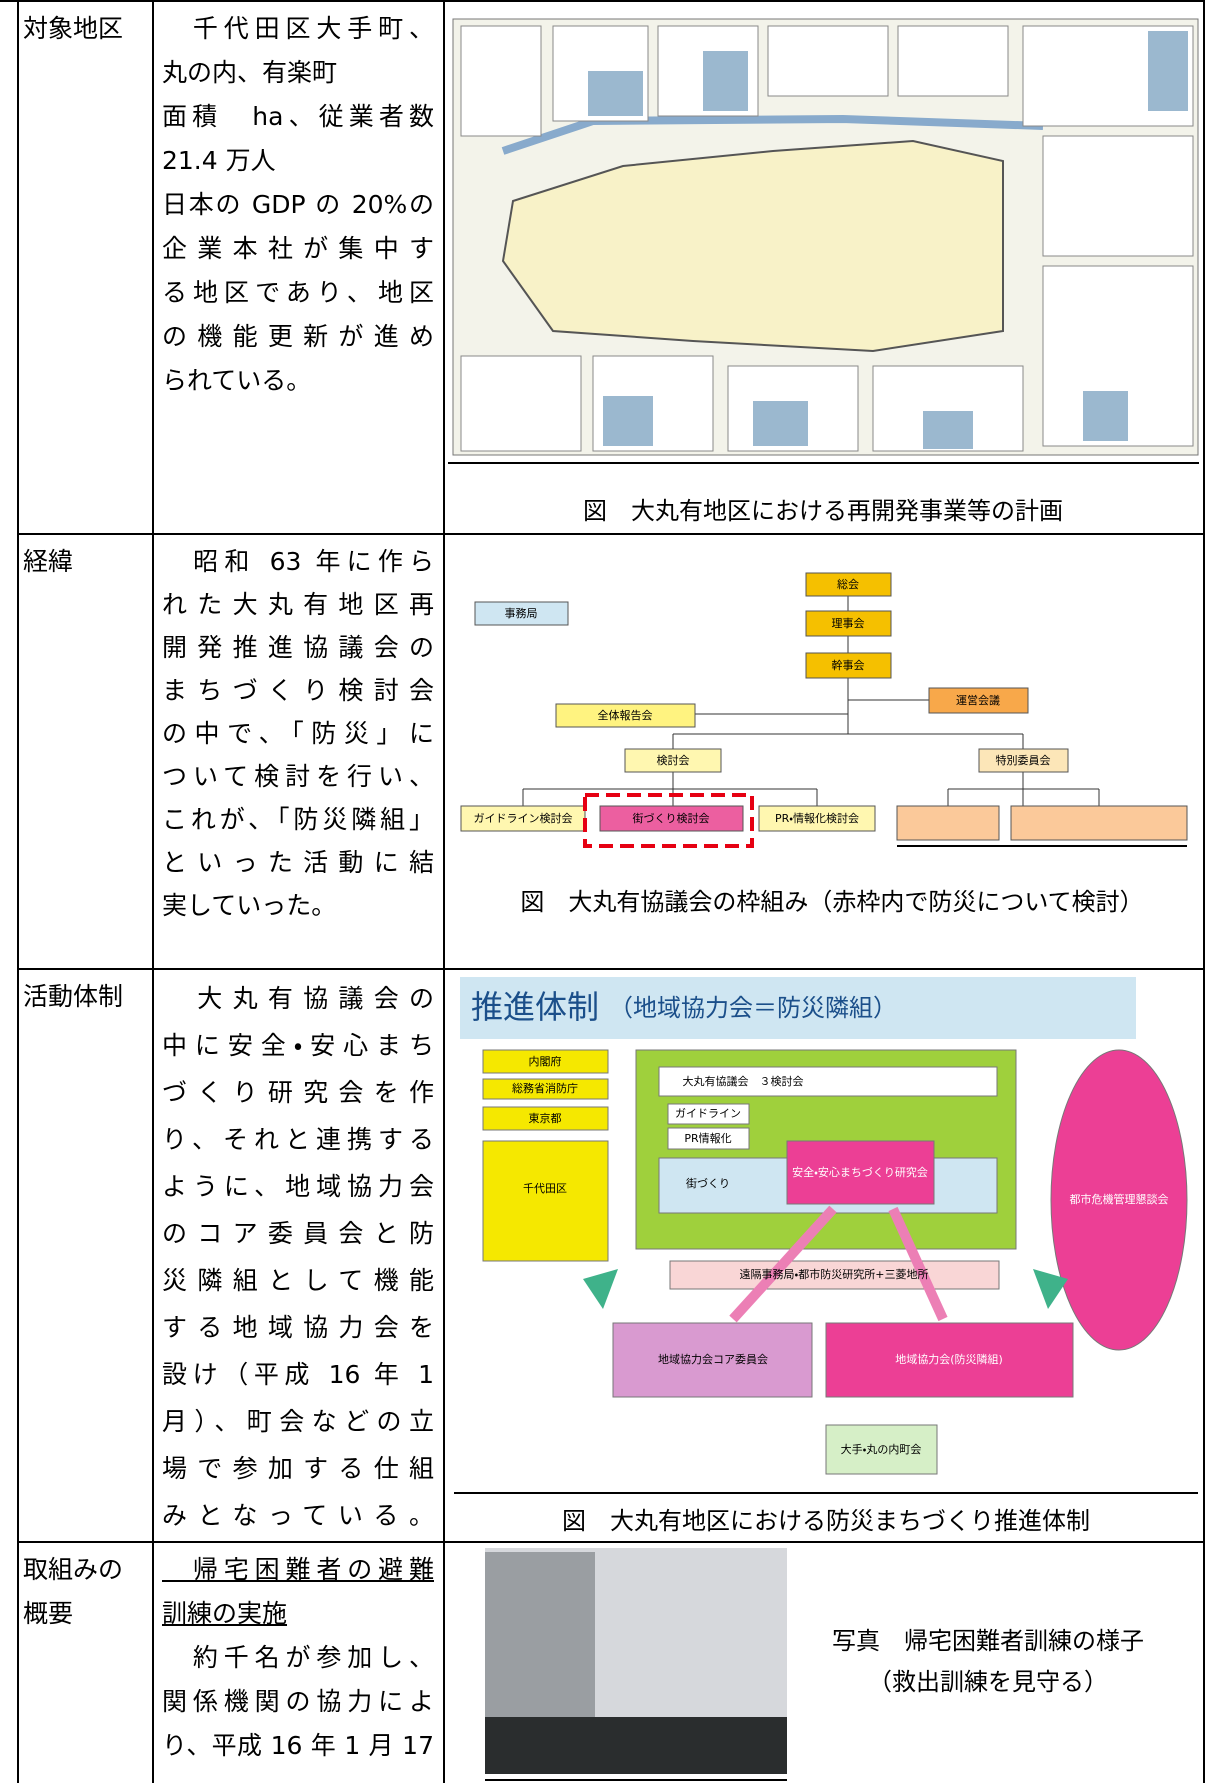 The width and height of the screenshot is (1206, 1783). Describe the element at coordinates (834, 1274) in the screenshot. I see `structure-box-label: 遠隔事務局・都市防災研究所+三菱地所` at that location.